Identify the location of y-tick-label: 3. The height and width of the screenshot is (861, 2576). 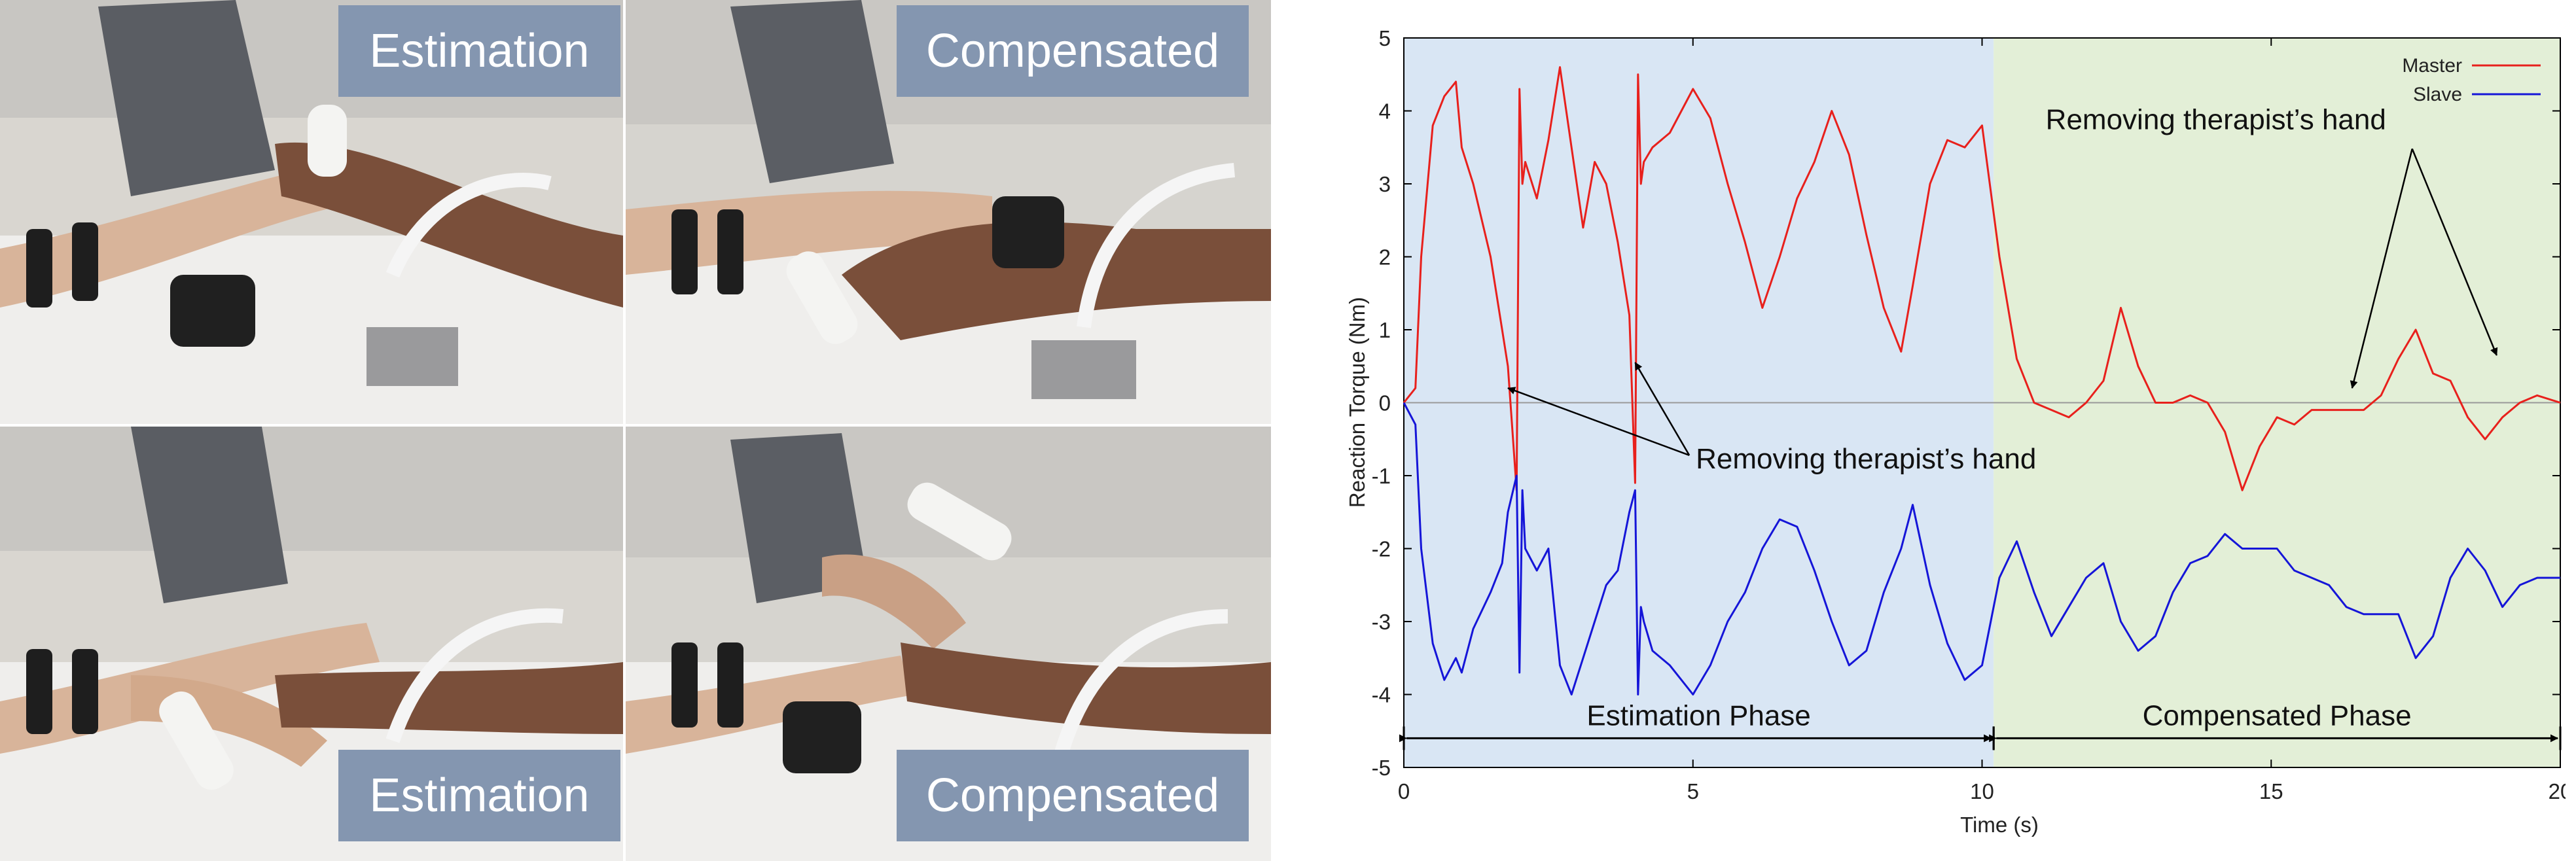
(1385, 184).